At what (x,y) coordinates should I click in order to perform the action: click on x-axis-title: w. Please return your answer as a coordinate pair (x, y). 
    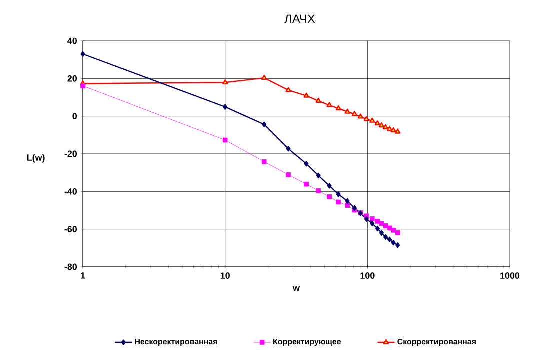
    Looking at the image, I should click on (296, 289).